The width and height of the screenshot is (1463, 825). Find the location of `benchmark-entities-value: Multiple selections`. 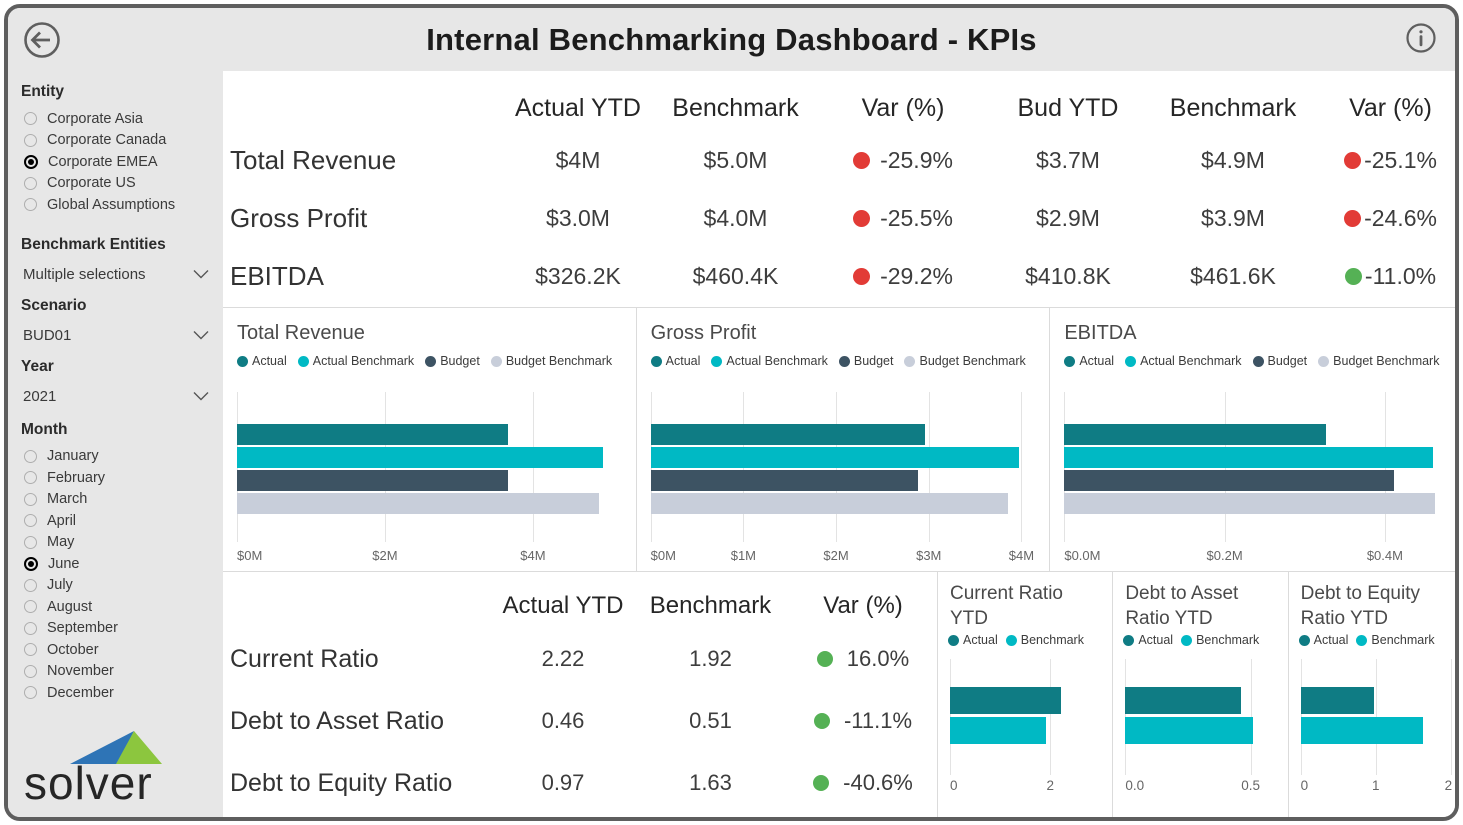

benchmark-entities-value: Multiple selections is located at coordinates (84, 274).